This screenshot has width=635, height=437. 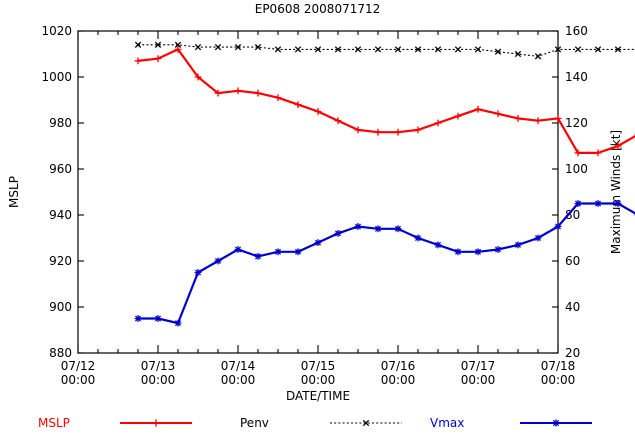 I want to click on y2-axis-tick-label: 40, so click(x=572, y=307).